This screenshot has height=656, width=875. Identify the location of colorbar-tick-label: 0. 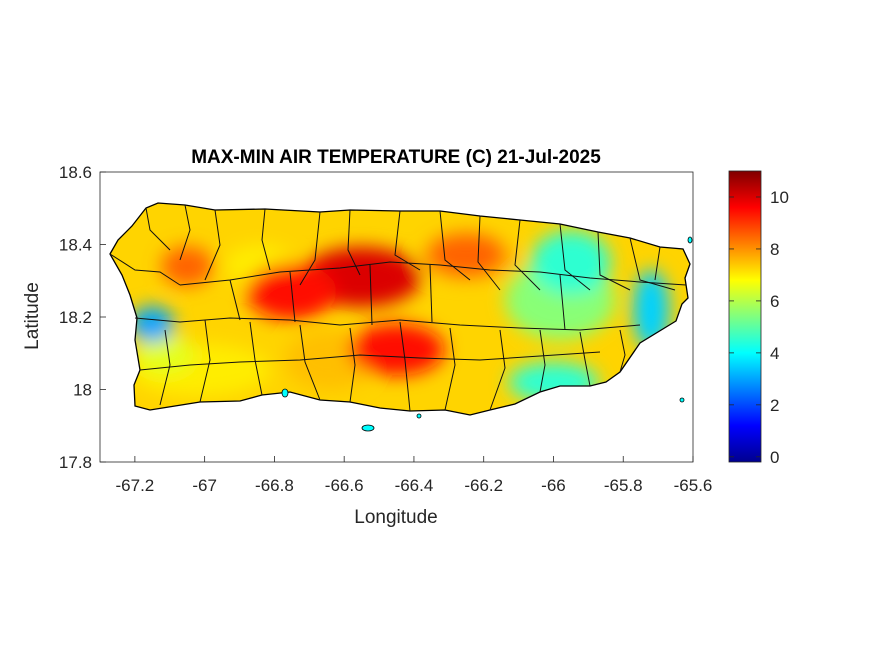
(774, 457).